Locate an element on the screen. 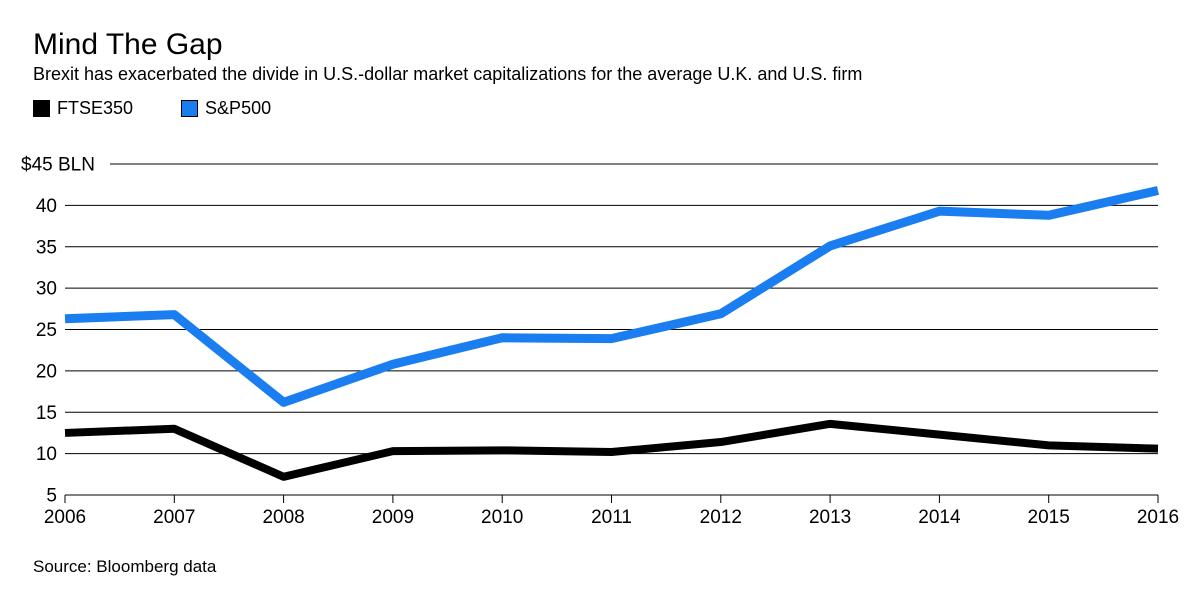 The height and width of the screenshot is (611, 1200). legend-item-sp500: S&P500 is located at coordinates (226, 108).